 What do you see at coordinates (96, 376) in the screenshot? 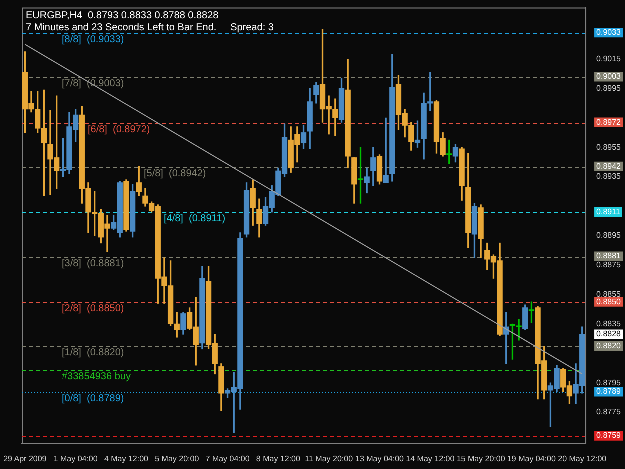
I see `ref-line-label: #33854936 buy` at bounding box center [96, 376].